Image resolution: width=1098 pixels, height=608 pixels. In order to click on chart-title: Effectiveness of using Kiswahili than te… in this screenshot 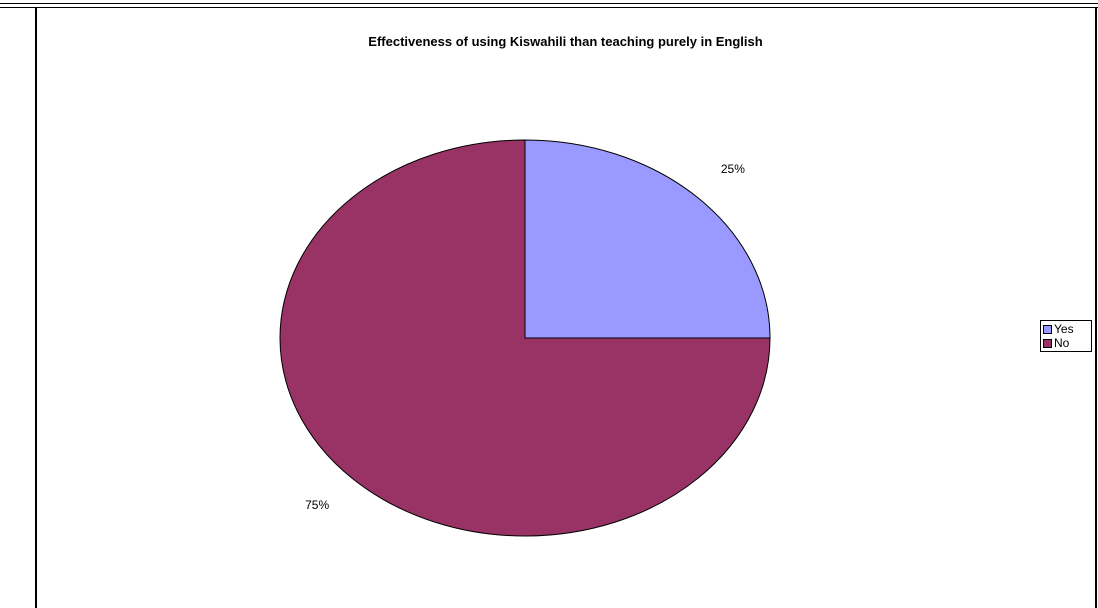, I will do `click(565, 41)`.